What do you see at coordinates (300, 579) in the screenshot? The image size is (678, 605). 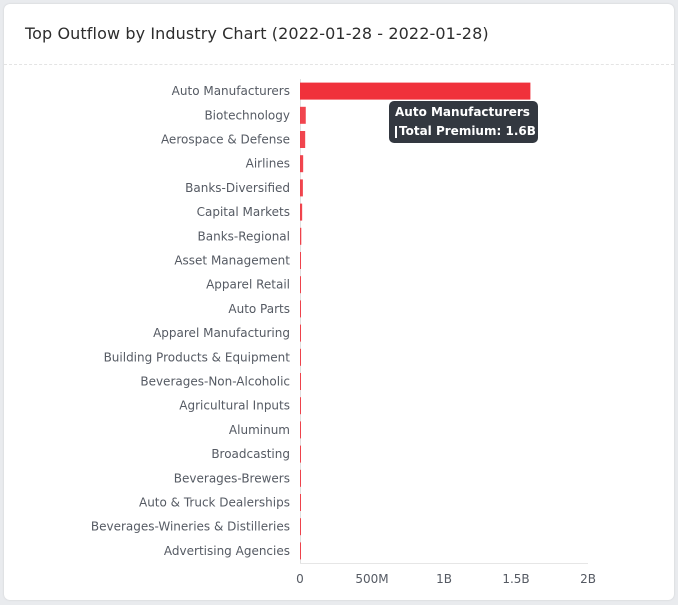 I see `x-tick-label: 0` at bounding box center [300, 579].